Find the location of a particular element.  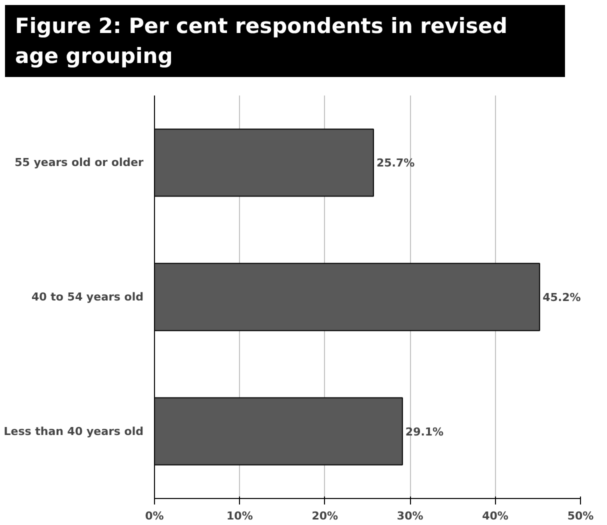

data-label: 29.1% is located at coordinates (424, 431).